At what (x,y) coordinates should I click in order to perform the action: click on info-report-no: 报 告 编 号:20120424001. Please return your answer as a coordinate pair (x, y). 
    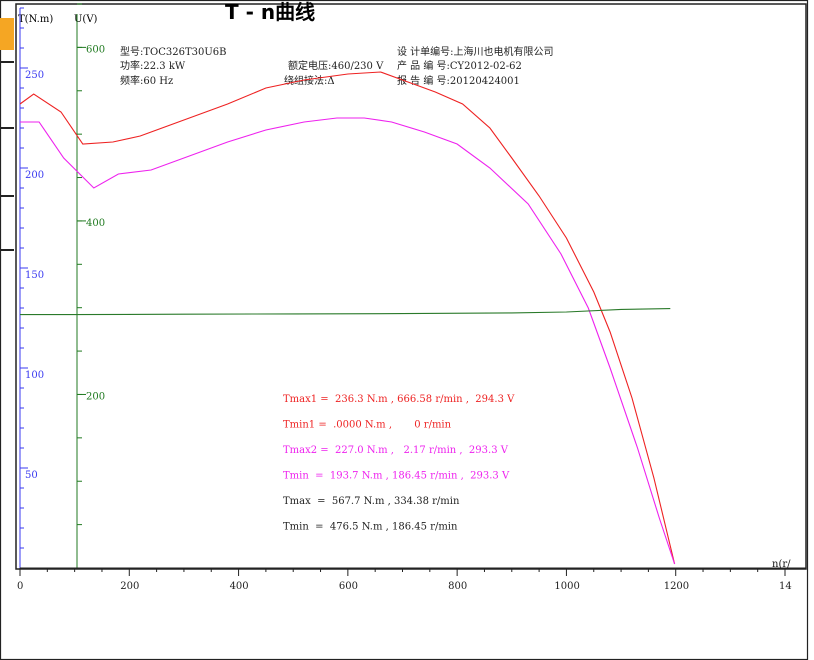
    Looking at the image, I should click on (458, 80).